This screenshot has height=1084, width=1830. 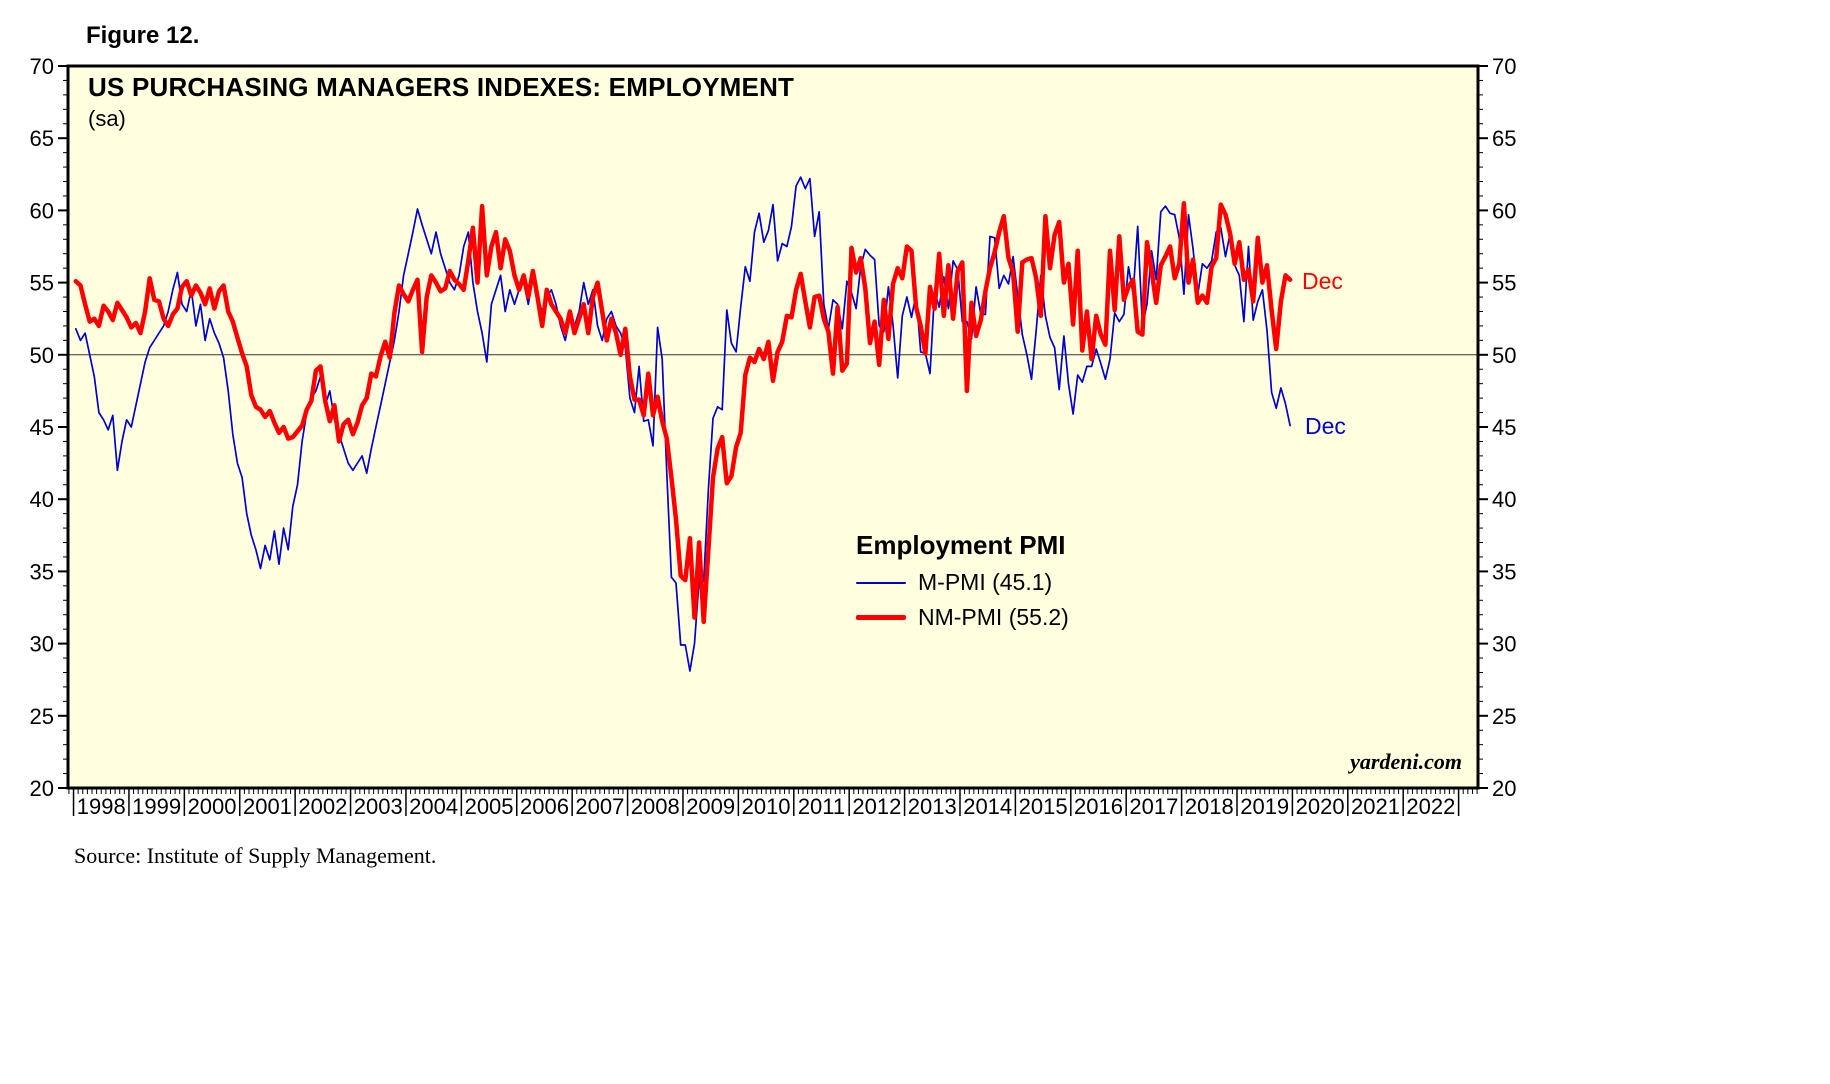 I want to click on x-tick-label-2005: 2005, so click(x=489, y=806).